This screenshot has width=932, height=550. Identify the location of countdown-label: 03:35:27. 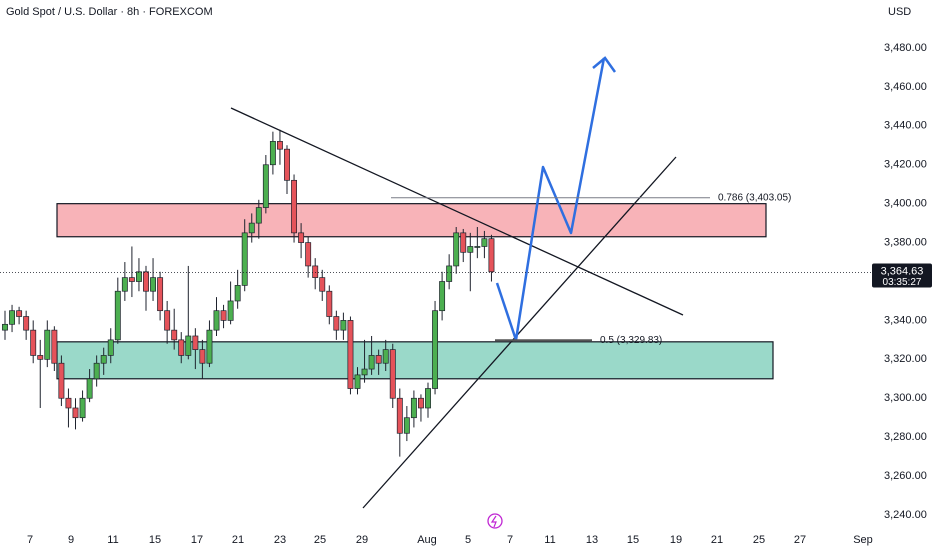
(902, 282).